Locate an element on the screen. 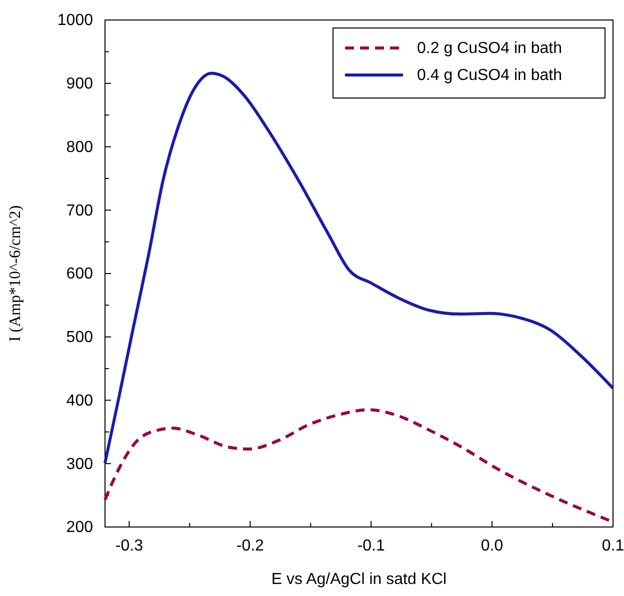  x-tick-label: -0.3 is located at coordinates (129, 545).